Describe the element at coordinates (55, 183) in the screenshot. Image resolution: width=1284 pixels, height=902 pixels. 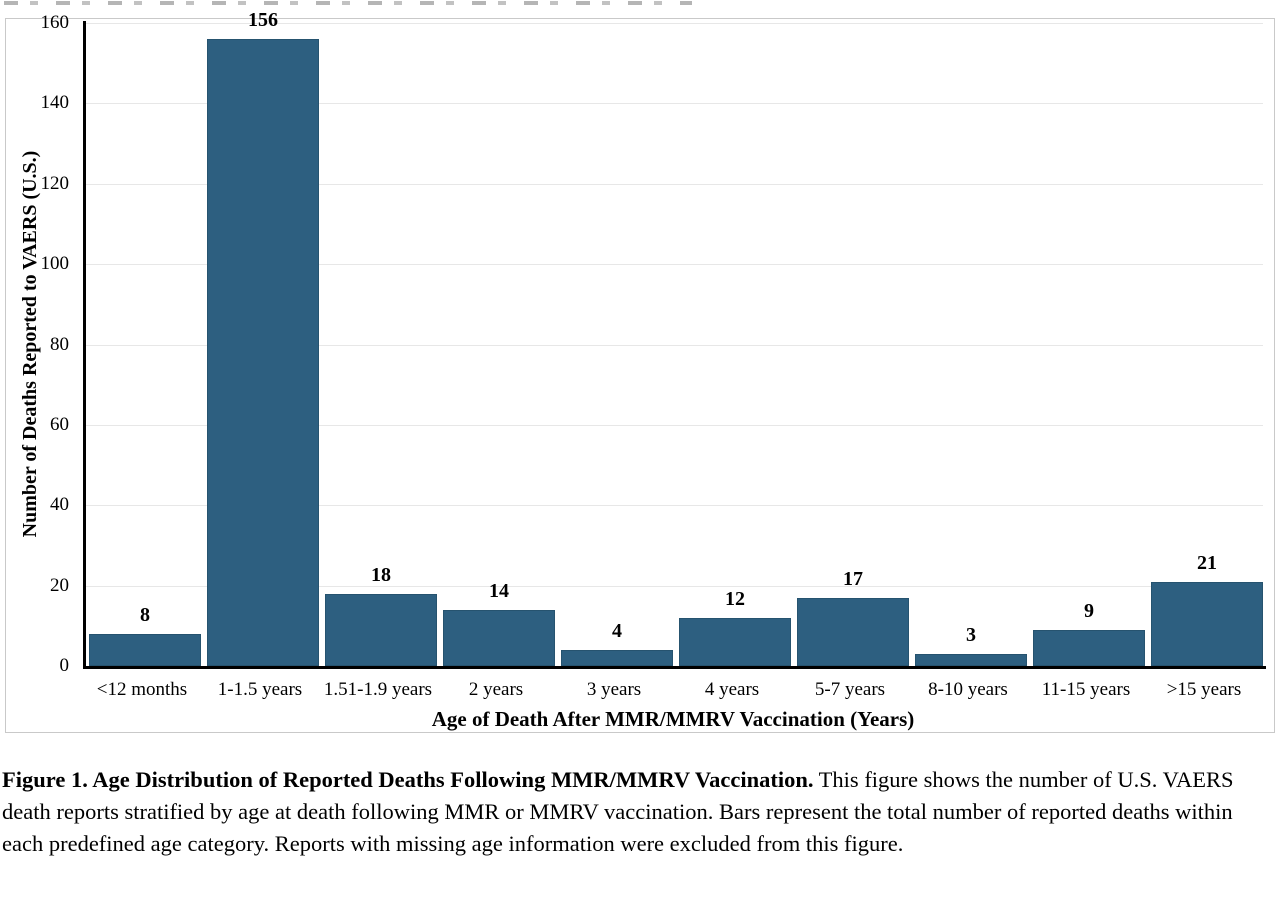
I see `y-tick-label: 120` at that location.